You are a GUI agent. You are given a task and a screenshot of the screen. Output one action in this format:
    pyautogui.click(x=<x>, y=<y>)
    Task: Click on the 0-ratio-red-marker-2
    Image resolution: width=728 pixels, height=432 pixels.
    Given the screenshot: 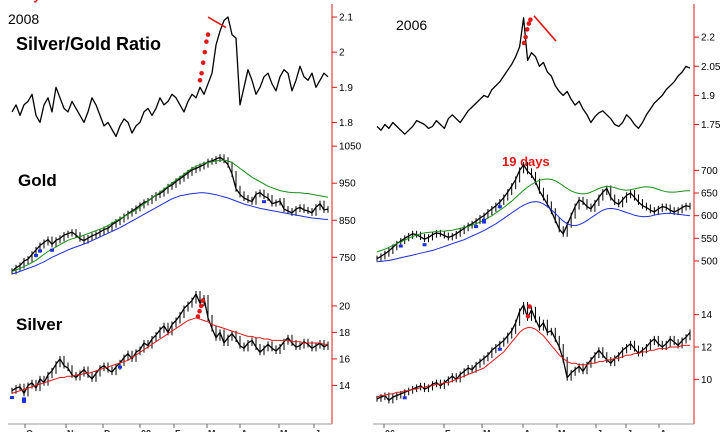 What is the action you would take?
    pyautogui.click(x=203, y=63)
    